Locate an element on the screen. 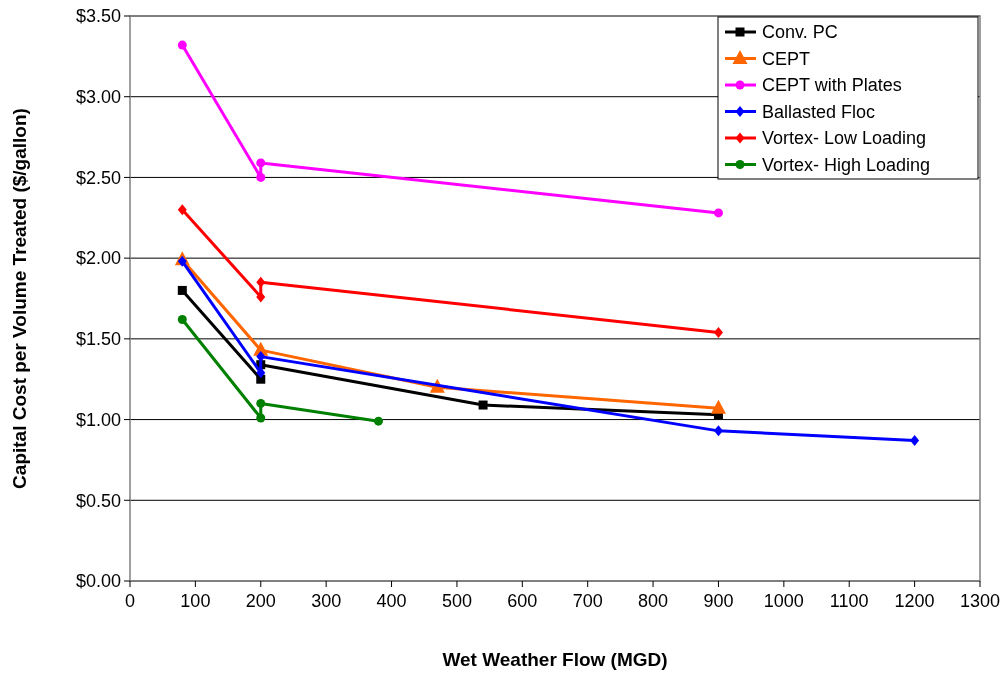  x-tick-label: 700 is located at coordinates (587, 601).